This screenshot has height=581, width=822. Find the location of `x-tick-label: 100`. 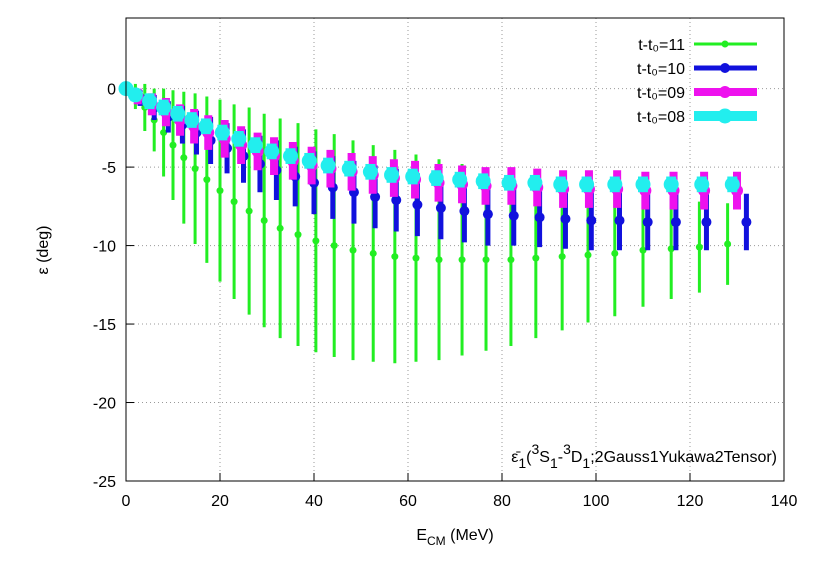

x-tick-label: 100 is located at coordinates (596, 501).